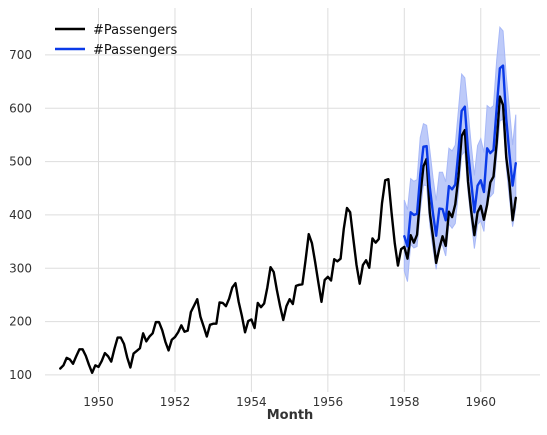 The height and width of the screenshot is (435, 547). Describe the element at coordinates (20, 162) in the screenshot. I see `y-tick-label: 500` at that location.